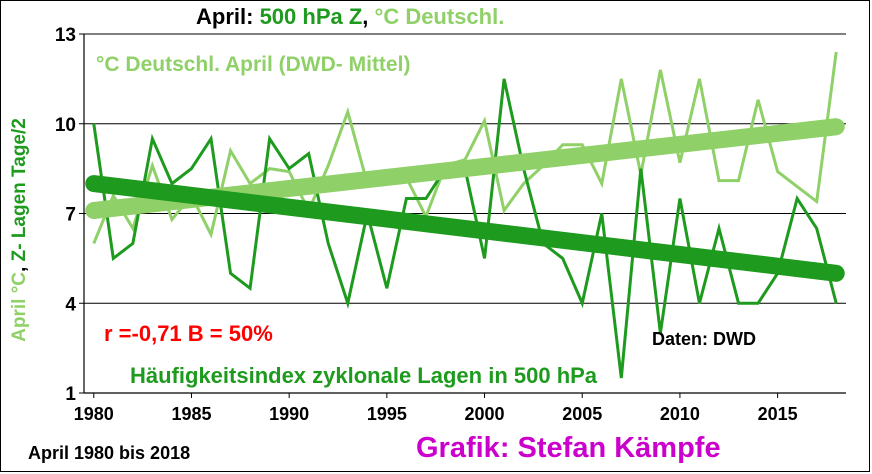 This screenshot has height=474, width=872. I want to click on x-tick-label-2015: 2015, so click(778, 414).